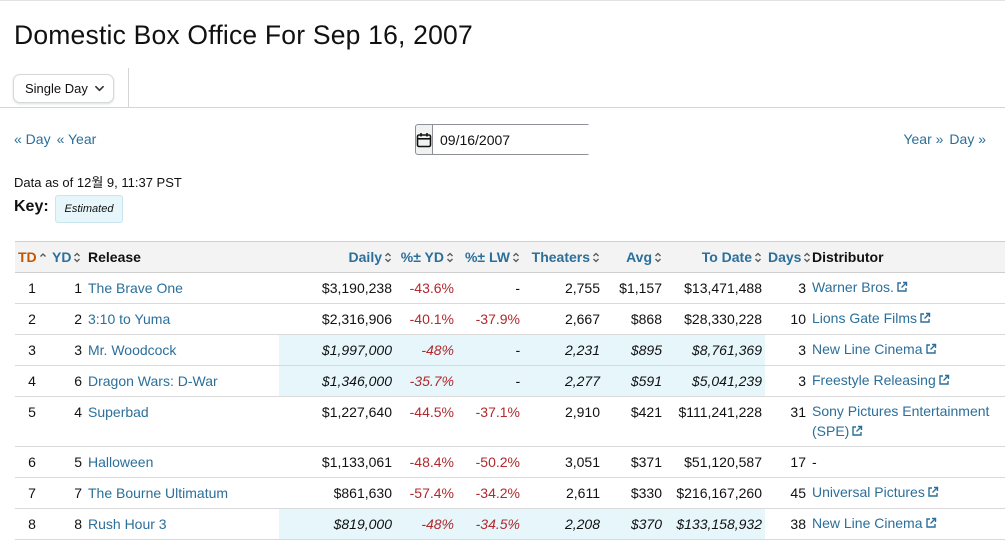  What do you see at coordinates (337, 350) in the screenshot?
I see `daily-gross: $1,997,000` at bounding box center [337, 350].